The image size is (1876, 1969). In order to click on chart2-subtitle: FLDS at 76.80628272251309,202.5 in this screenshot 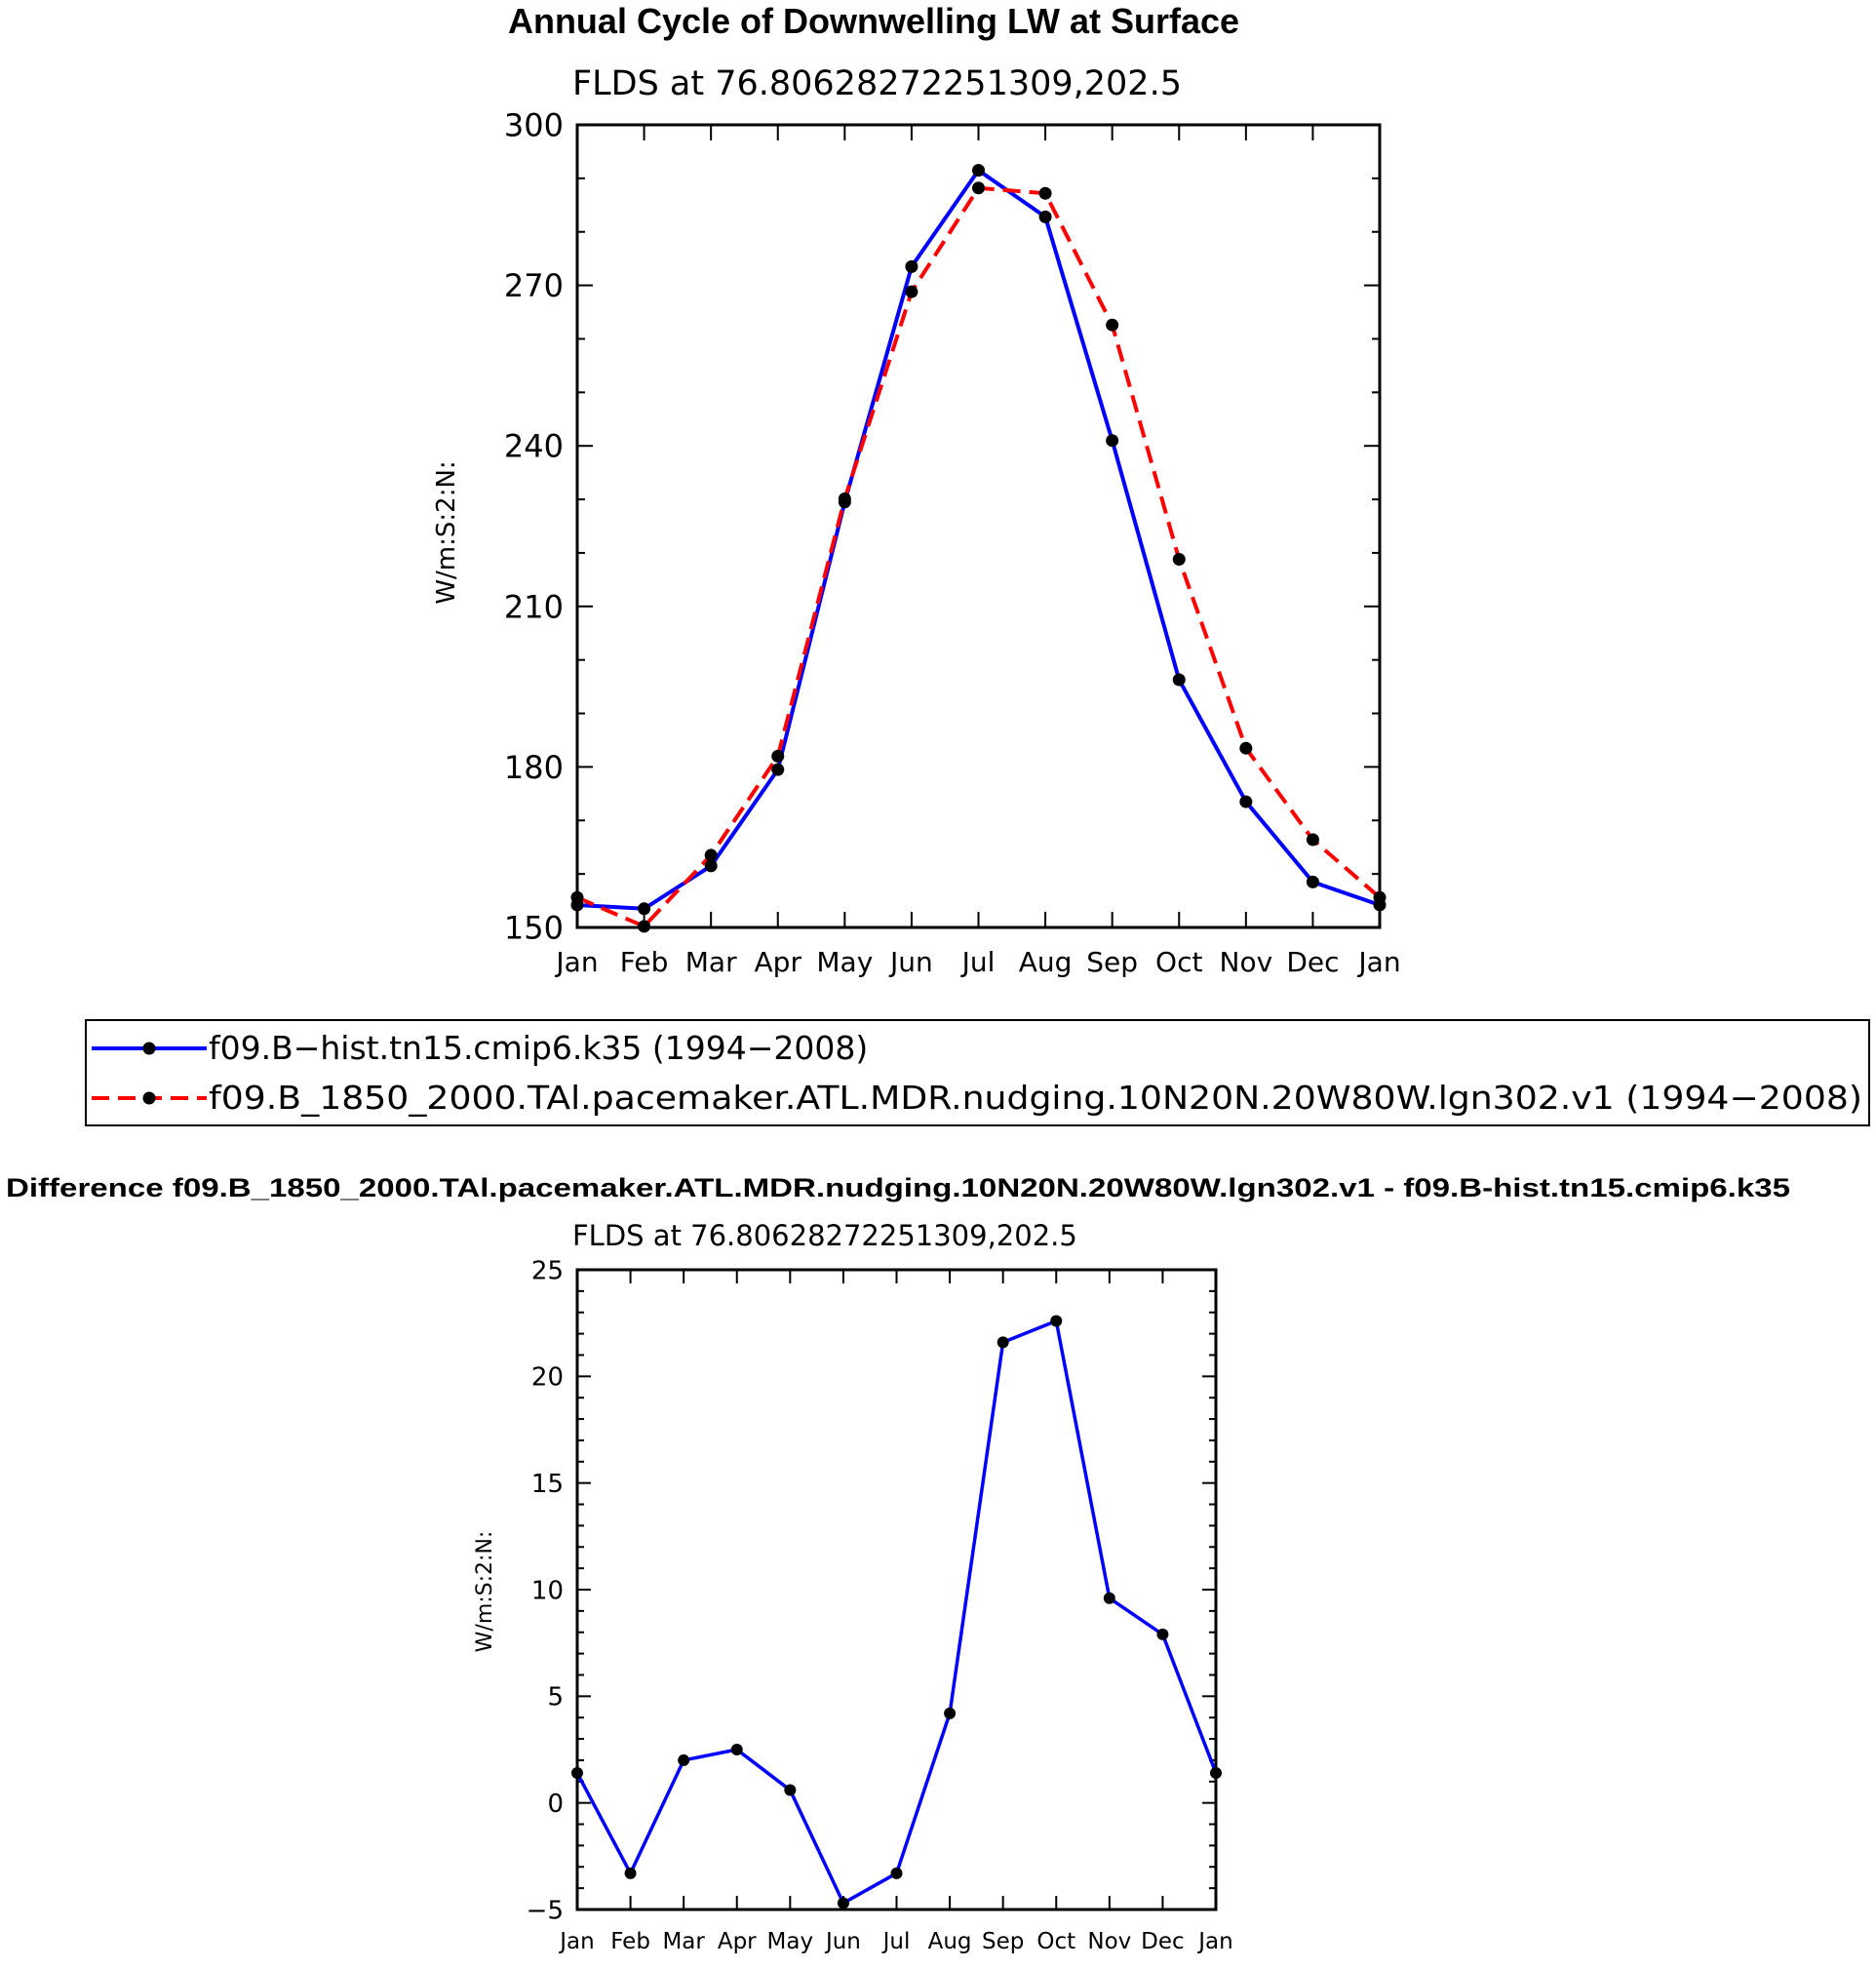, I will do `click(824, 1235)`.